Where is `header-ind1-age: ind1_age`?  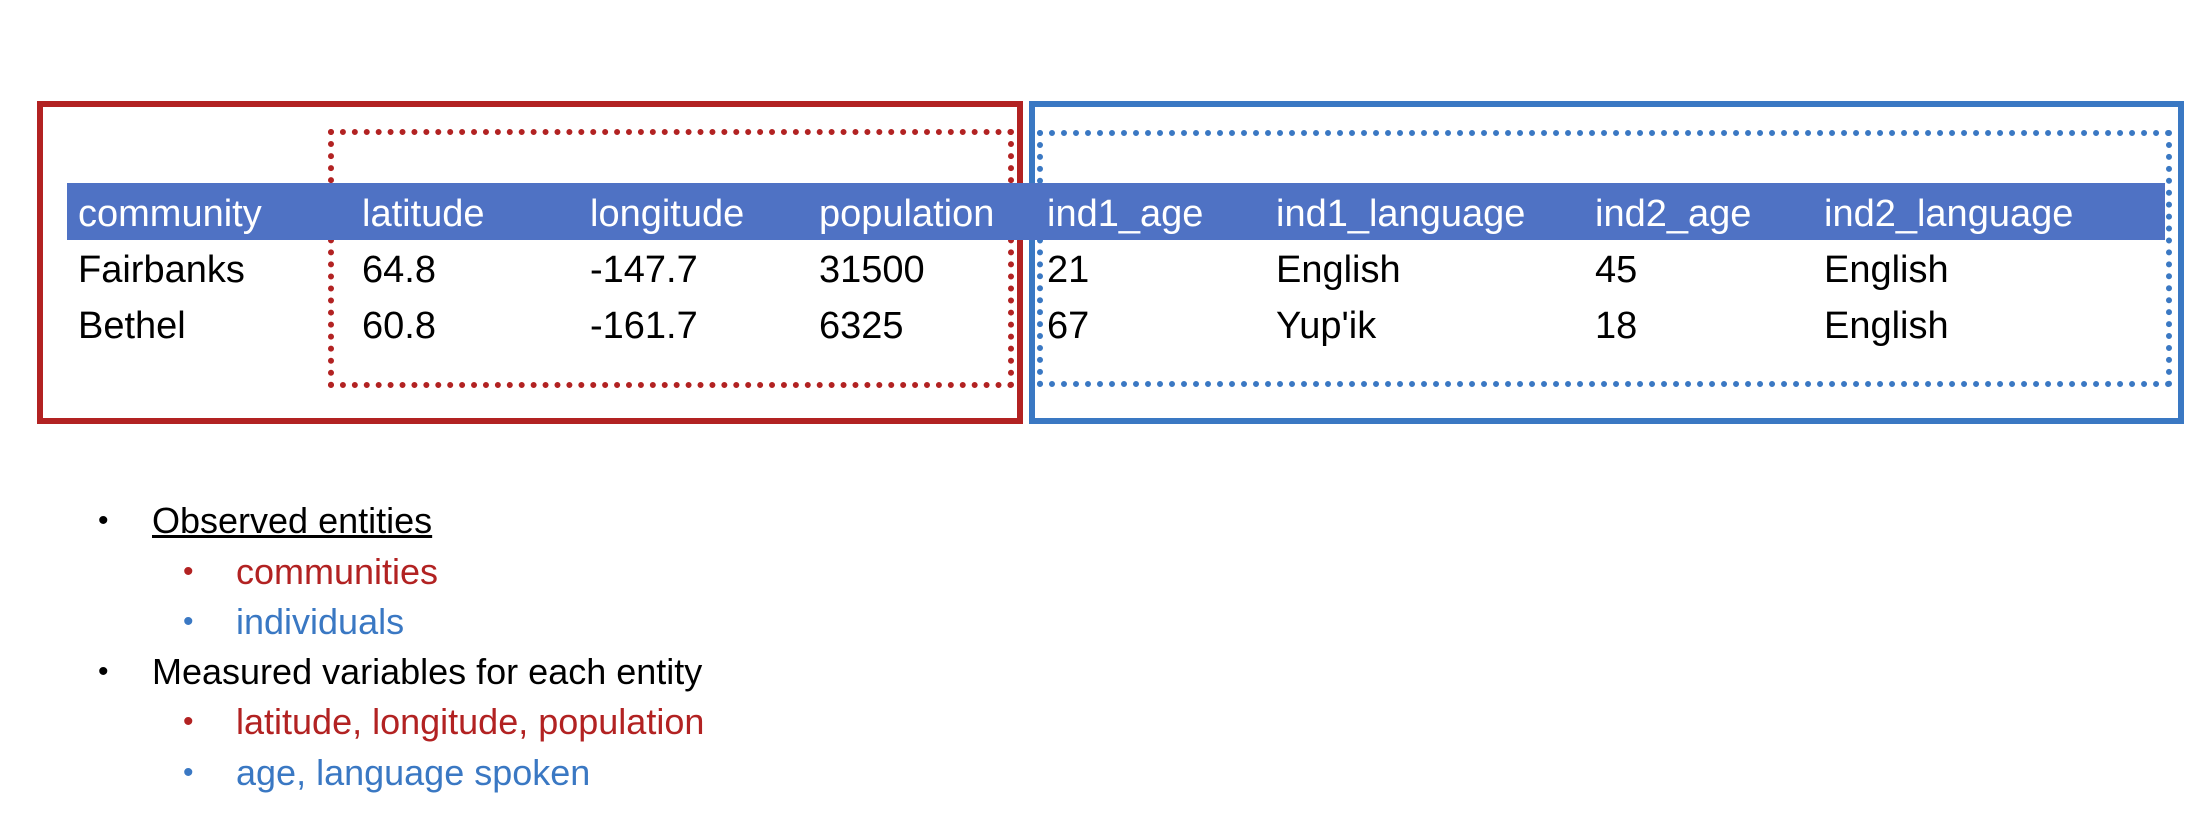
header-ind1-age: ind1_age is located at coordinates (1125, 214).